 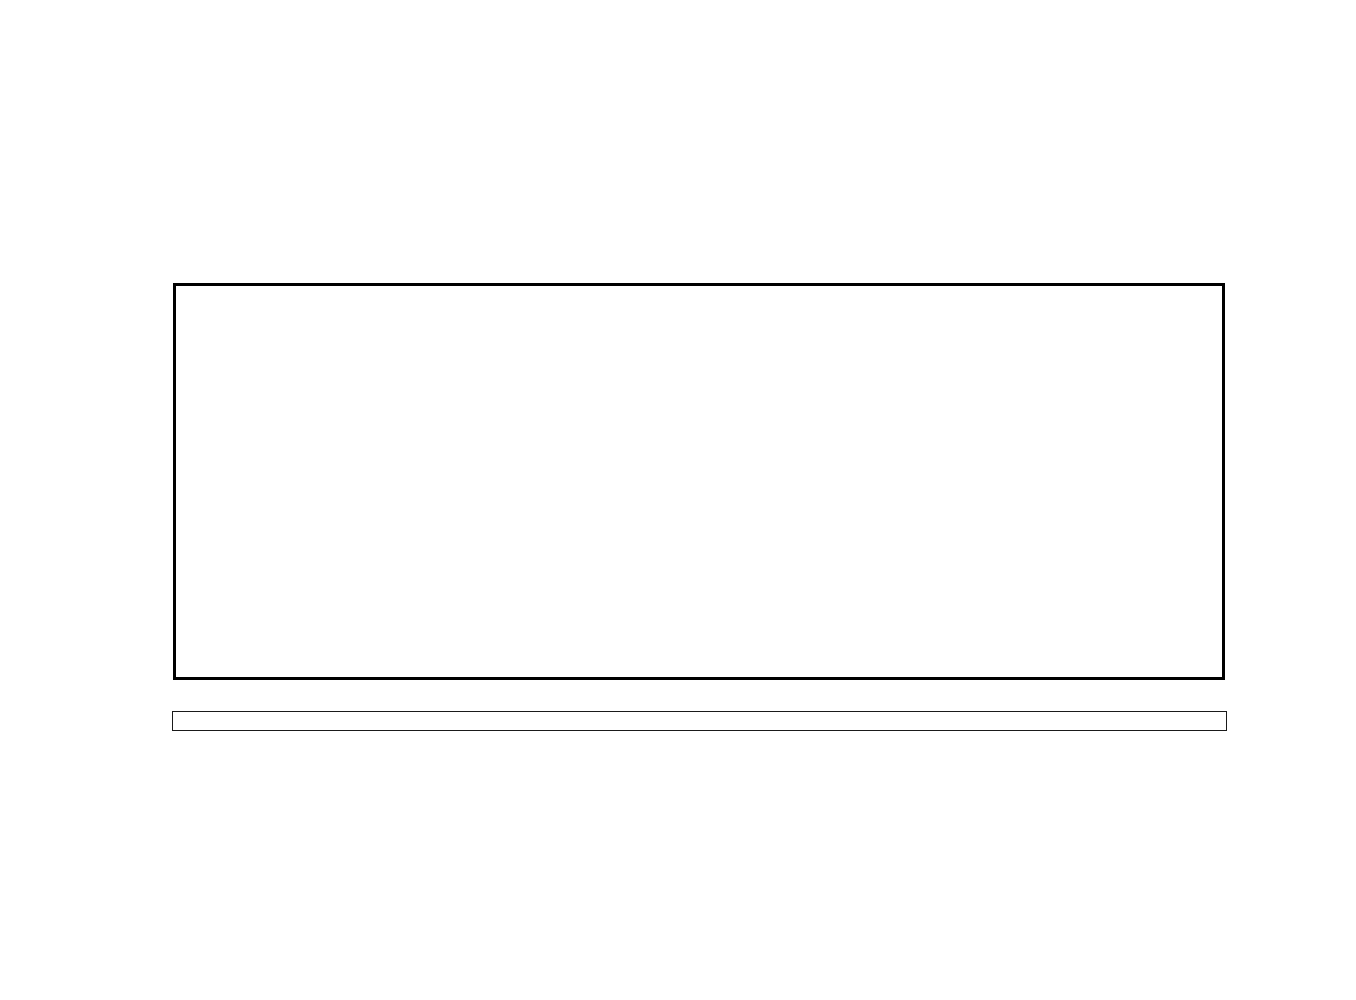 I want to click on colorbar-gradient-canvas, so click(x=699, y=721).